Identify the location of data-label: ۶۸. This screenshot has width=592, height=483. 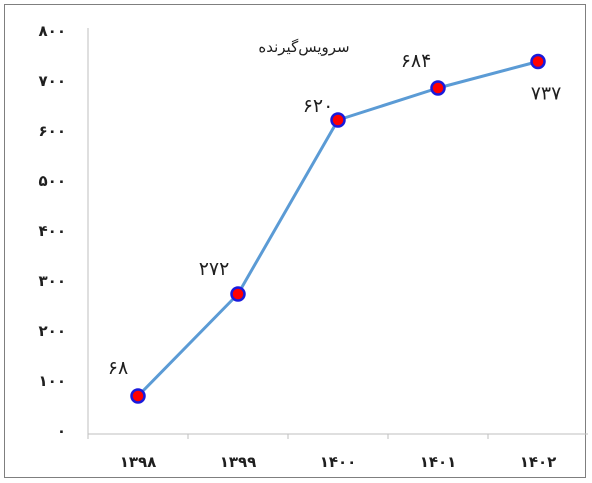
(118, 368).